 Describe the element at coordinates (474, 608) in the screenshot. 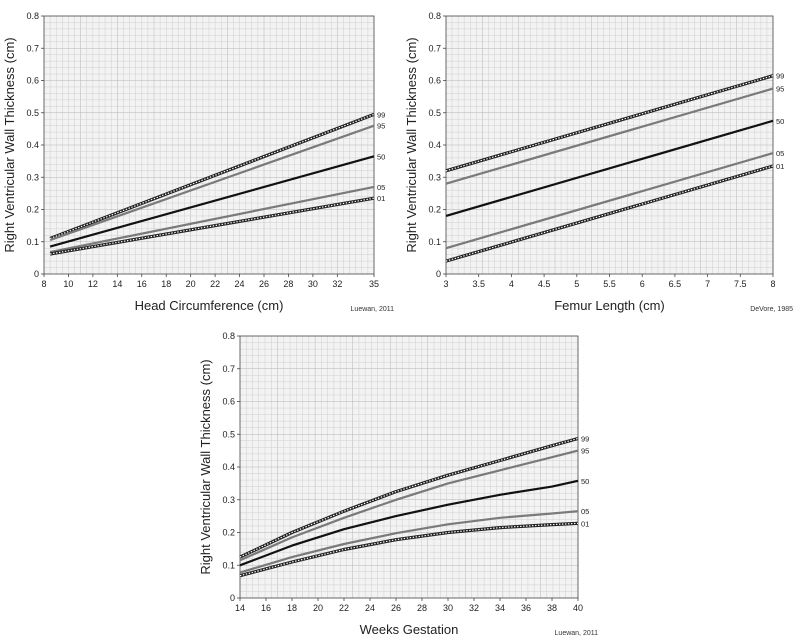

I see `x-tick-label: 32` at that location.